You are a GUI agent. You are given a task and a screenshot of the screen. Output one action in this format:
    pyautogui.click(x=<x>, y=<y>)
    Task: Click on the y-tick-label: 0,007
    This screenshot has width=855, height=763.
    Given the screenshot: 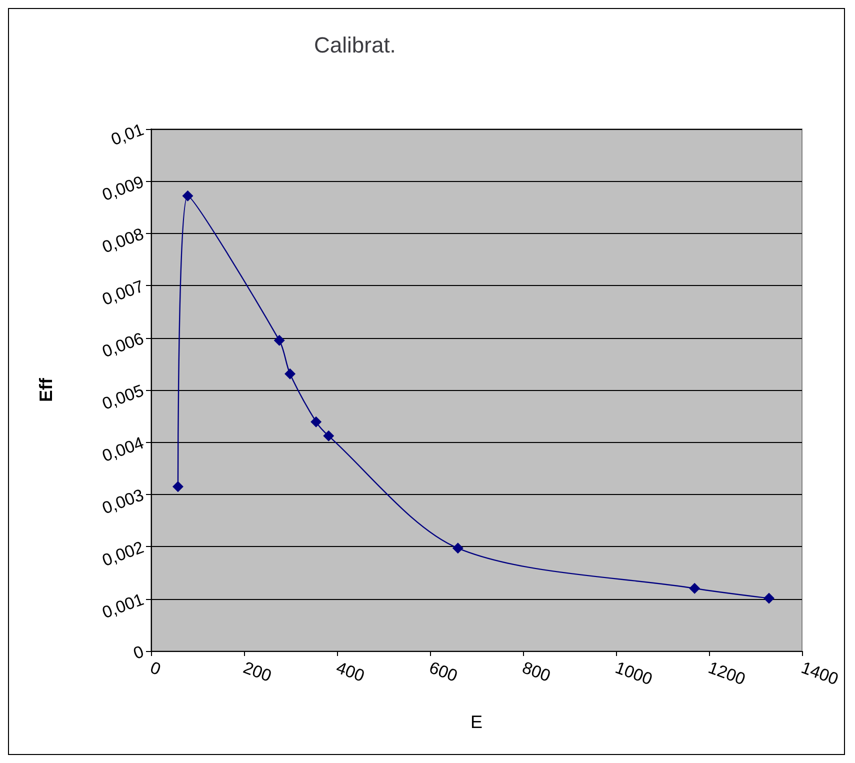 What is the action you would take?
    pyautogui.click(x=123, y=293)
    